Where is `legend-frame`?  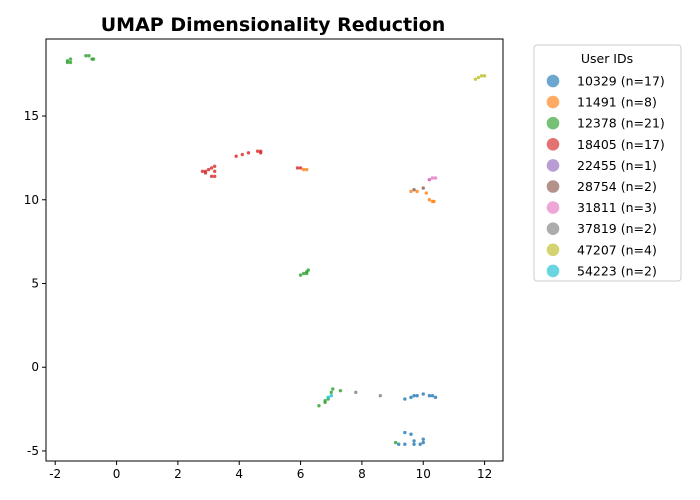
legend-frame is located at coordinates (607, 163).